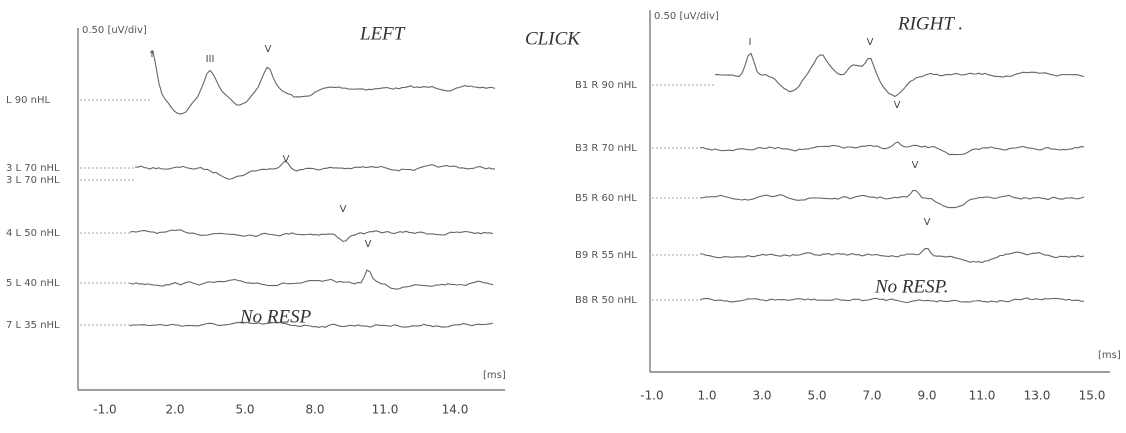 This screenshot has width=1126, height=433. Describe the element at coordinates (1092, 396) in the screenshot. I see `x-tick-label: 15.0` at that location.